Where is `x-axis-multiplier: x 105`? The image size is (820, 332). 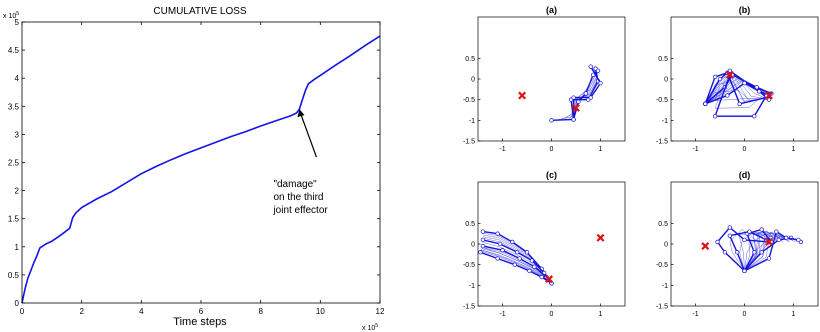
x-axis-multiplier: x 105 is located at coordinates (370, 327).